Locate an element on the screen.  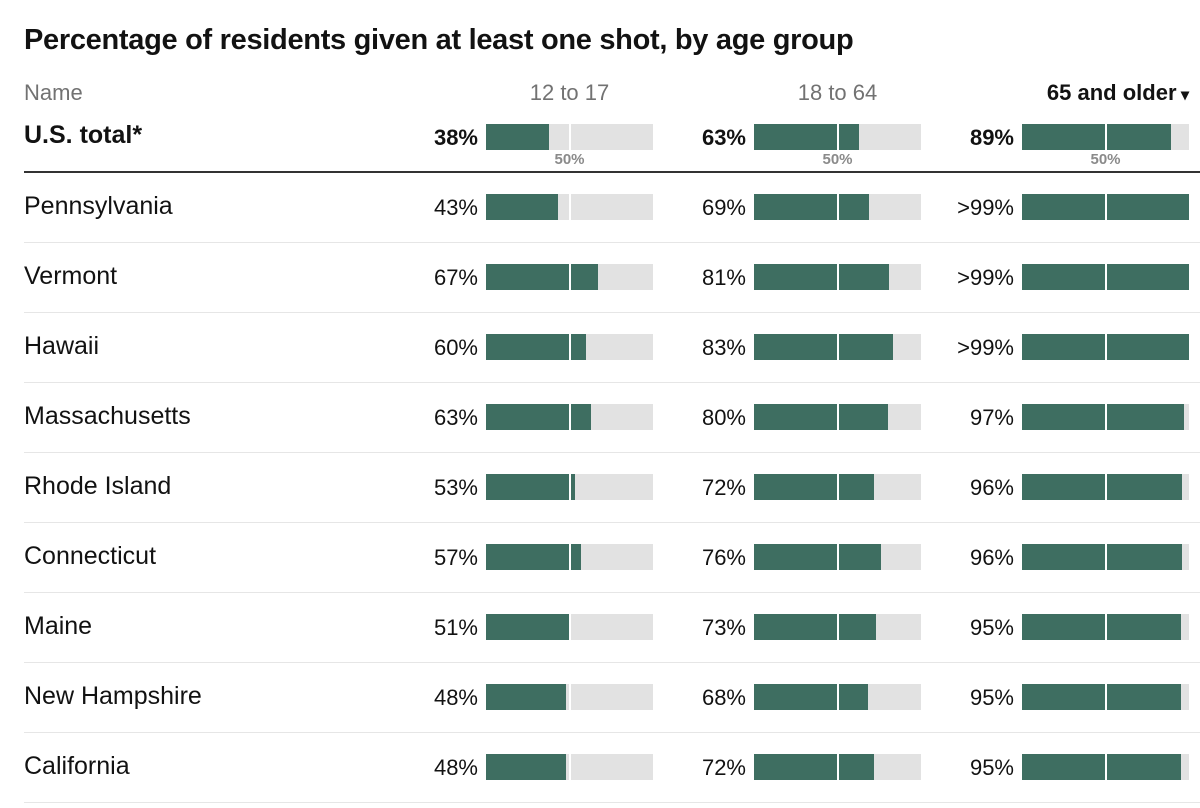
column-header-3: 65 and older ▾ is located at coordinates (1079, 93).